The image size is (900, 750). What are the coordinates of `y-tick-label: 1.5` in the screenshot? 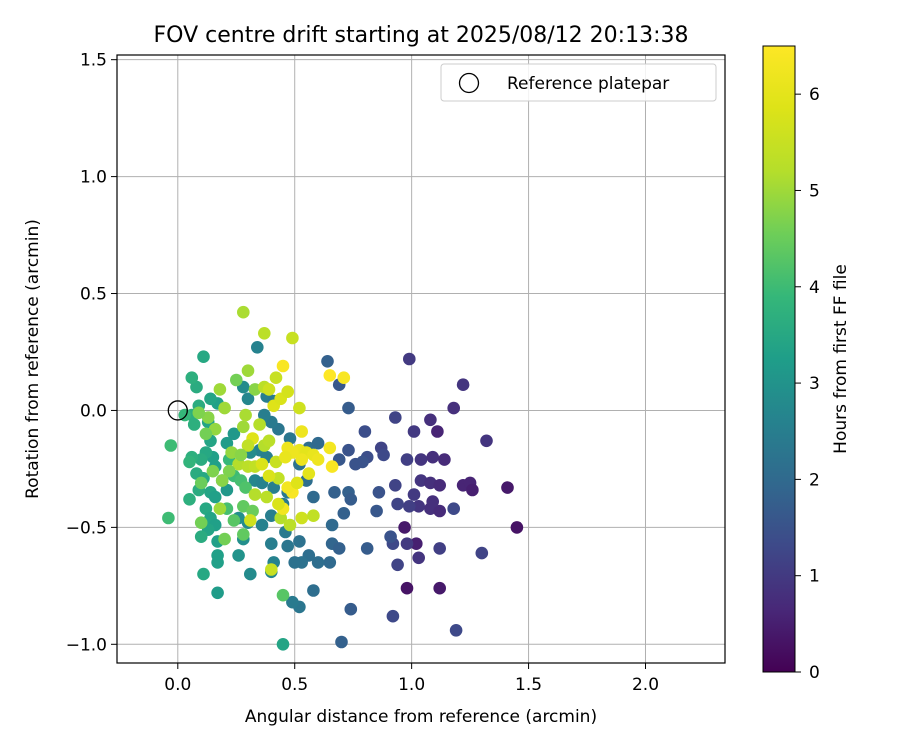 It's located at (93, 61).